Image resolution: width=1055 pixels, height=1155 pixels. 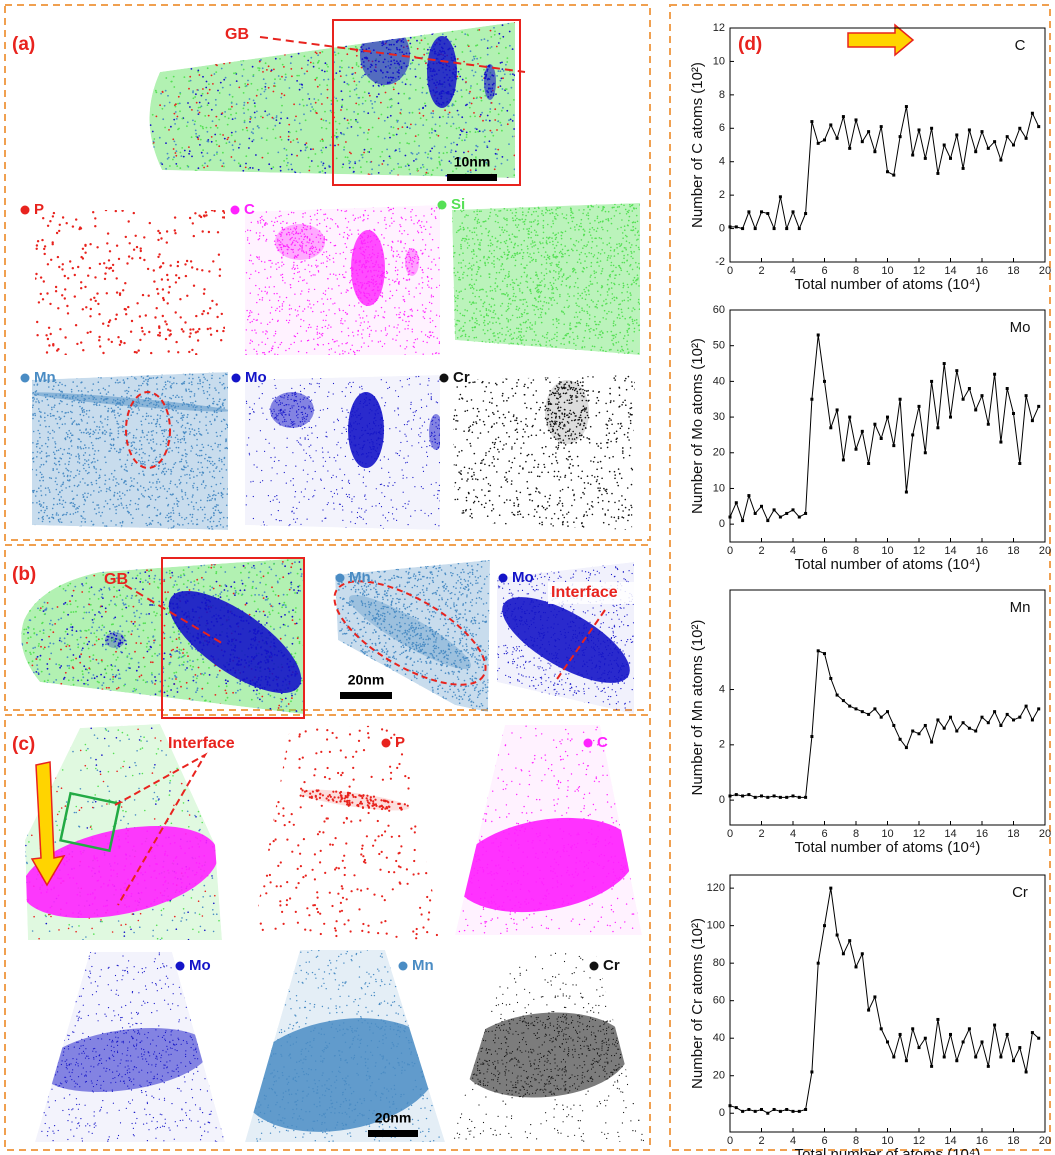 I want to click on cluster, so click(x=442, y=72).